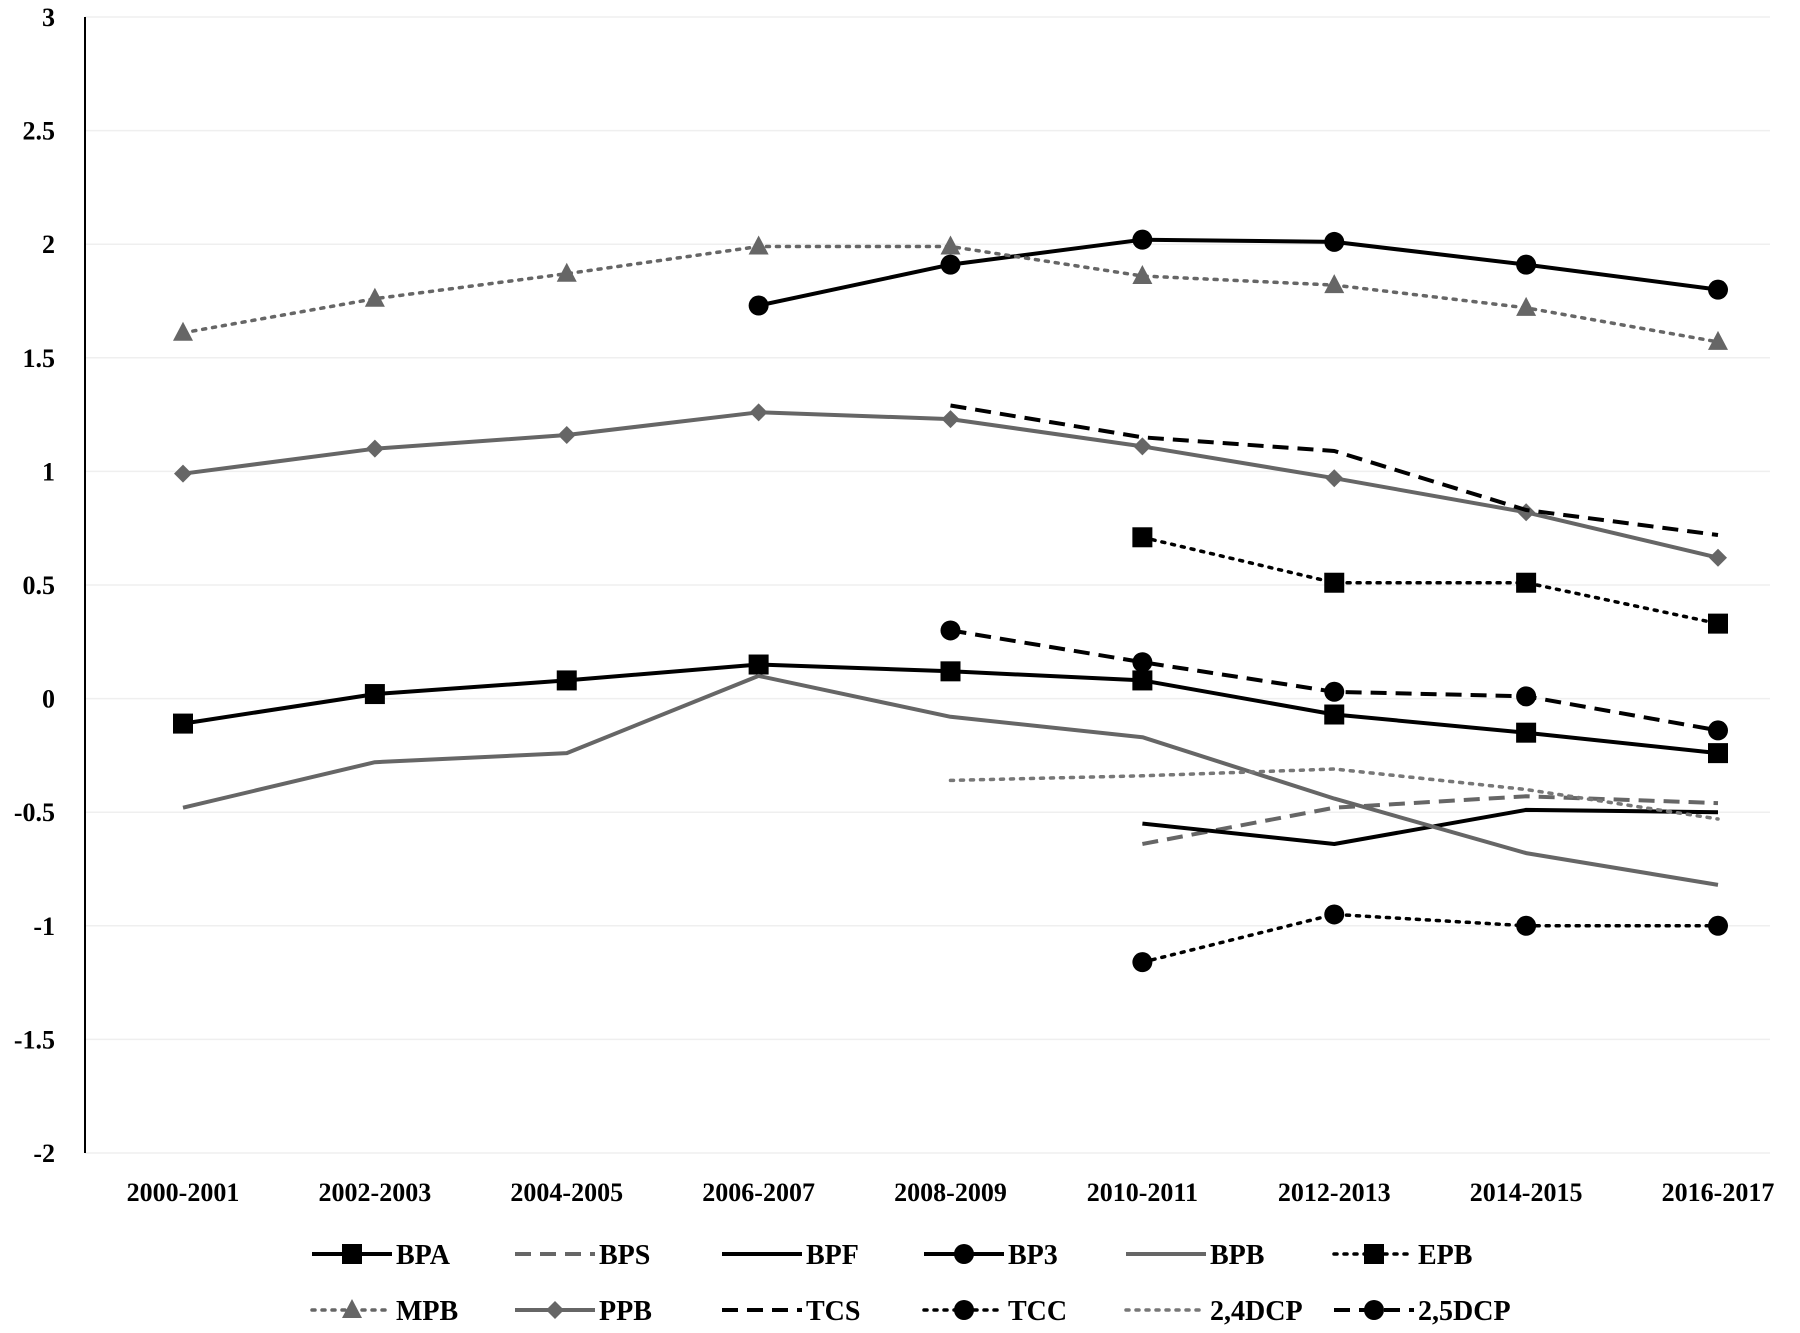 The height and width of the screenshot is (1333, 1800). I want to click on legend-item-ppb: PPB, so click(583, 1311).